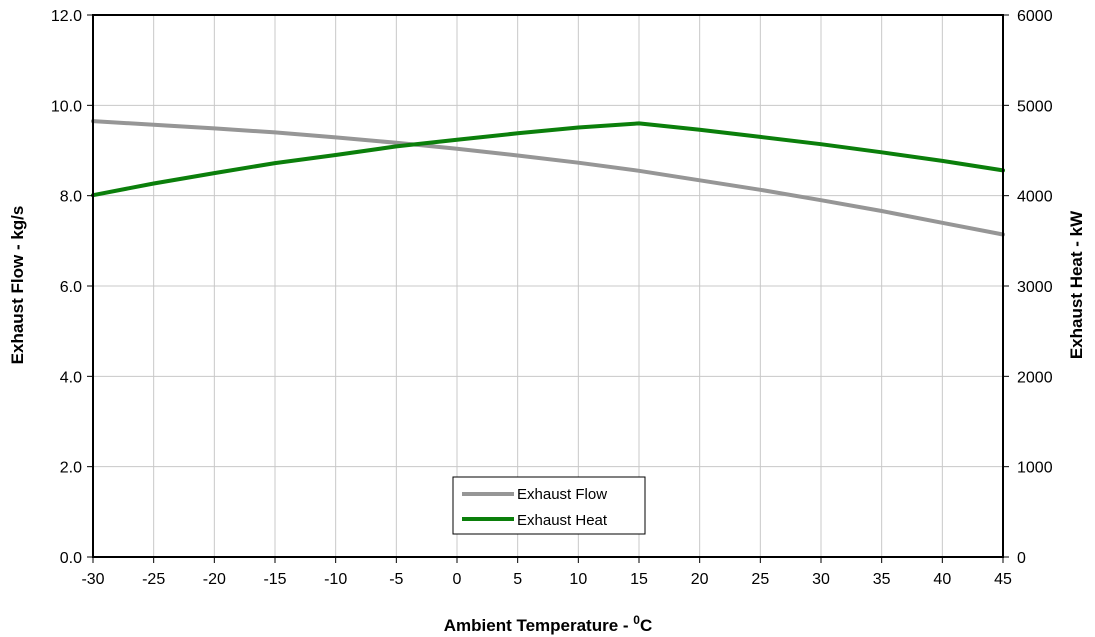 This screenshot has width=1095, height=637. I want to click on x-tick-label: 20, so click(700, 579).